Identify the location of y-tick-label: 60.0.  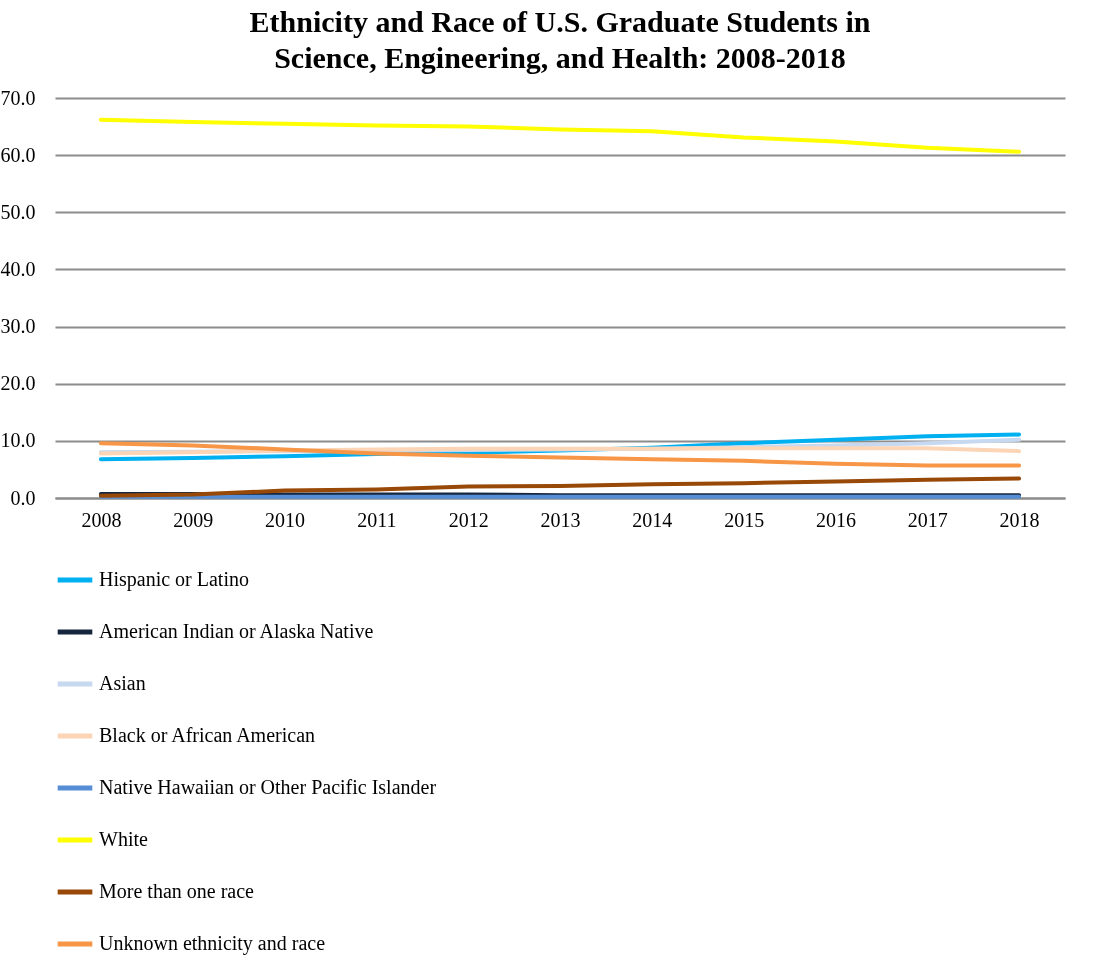
(18, 154).